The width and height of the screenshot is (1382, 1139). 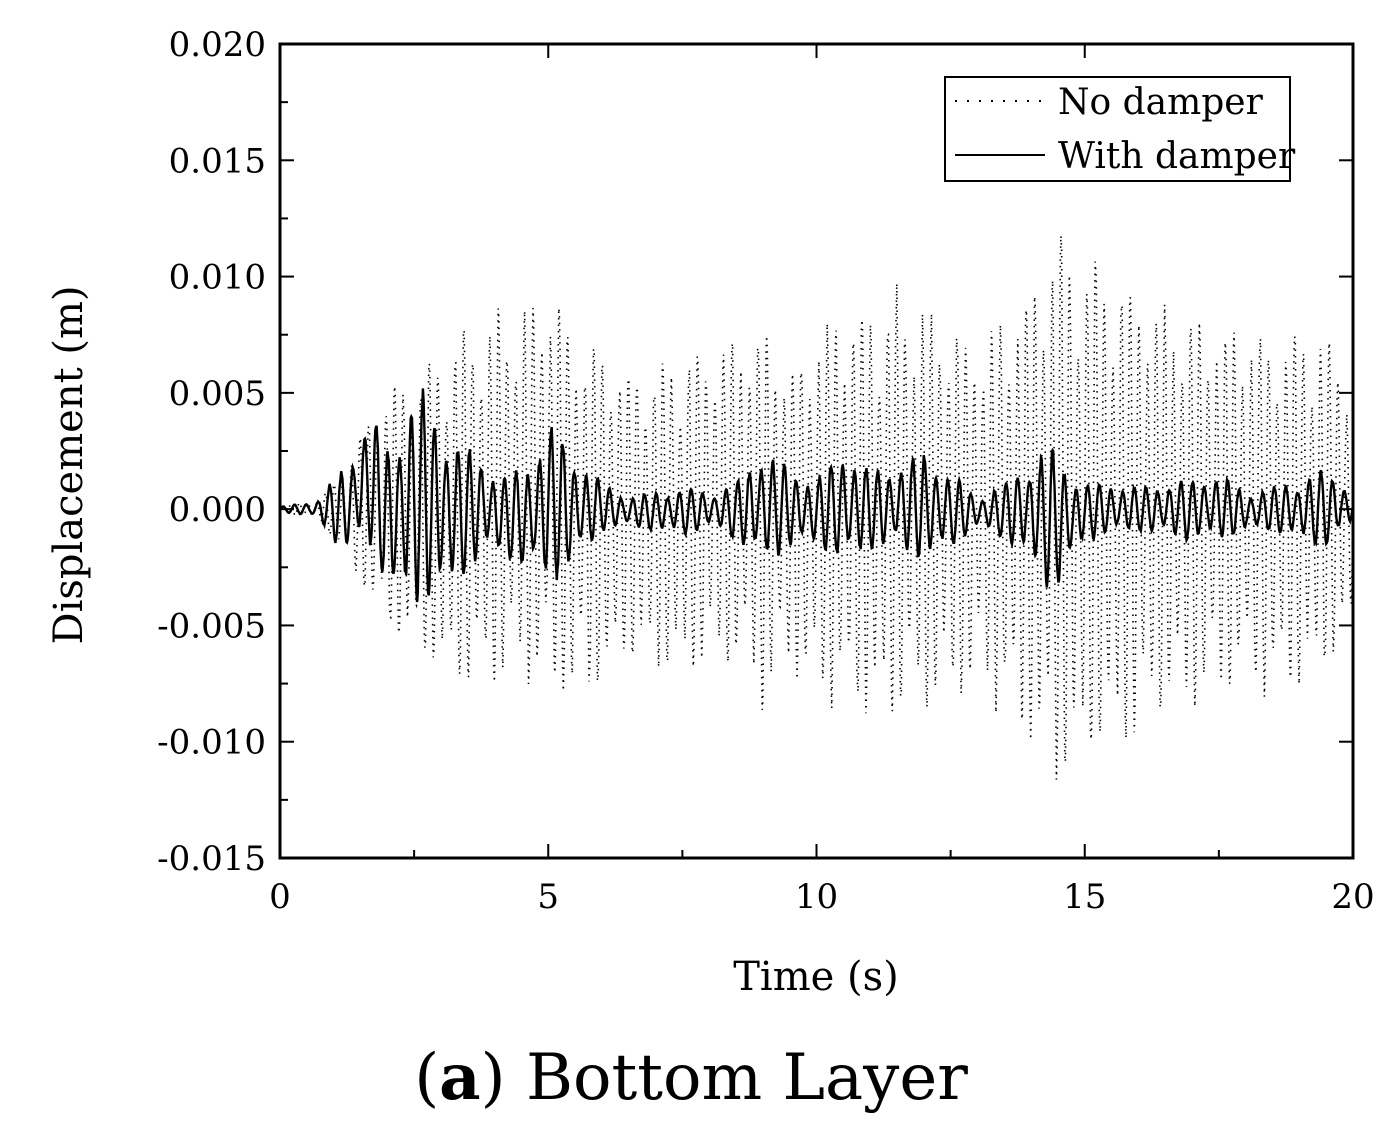 I want to click on x-tick-label: 10, so click(x=816, y=897).